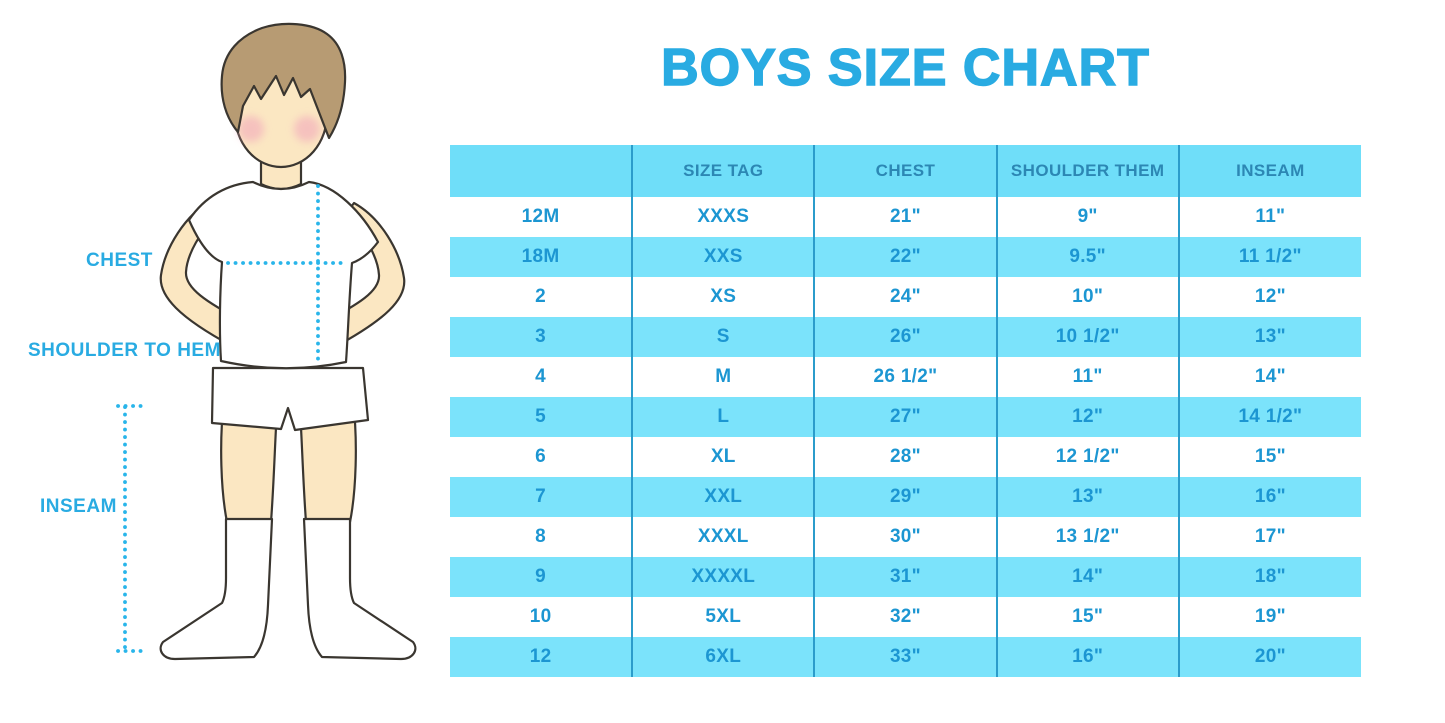  Describe the element at coordinates (1270, 256) in the screenshot. I see `table-cell: 11 1/2"` at that location.